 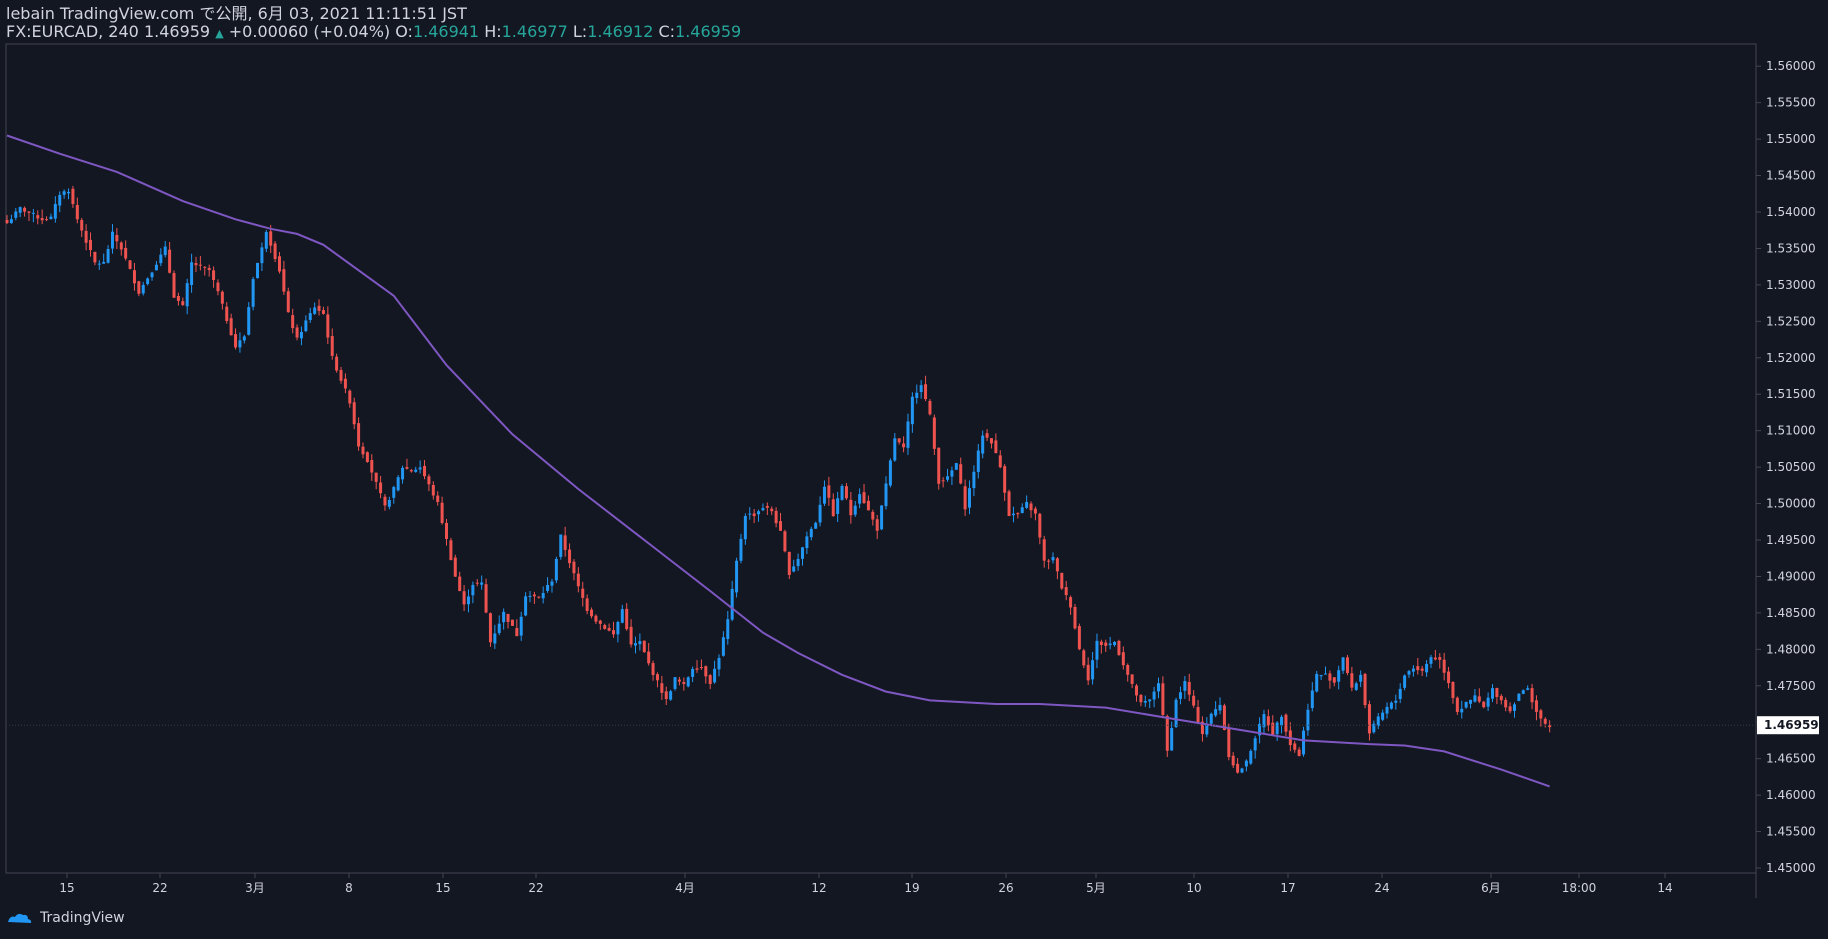 I want to click on symbol-label: FX:EURCAD, 240, so click(x=72, y=31).